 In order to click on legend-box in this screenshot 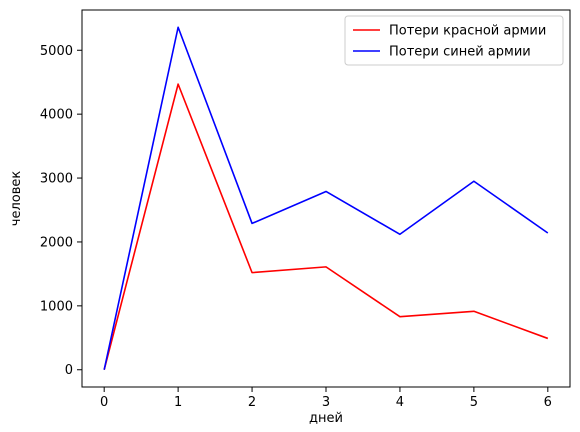, I will do `click(454, 40)`.